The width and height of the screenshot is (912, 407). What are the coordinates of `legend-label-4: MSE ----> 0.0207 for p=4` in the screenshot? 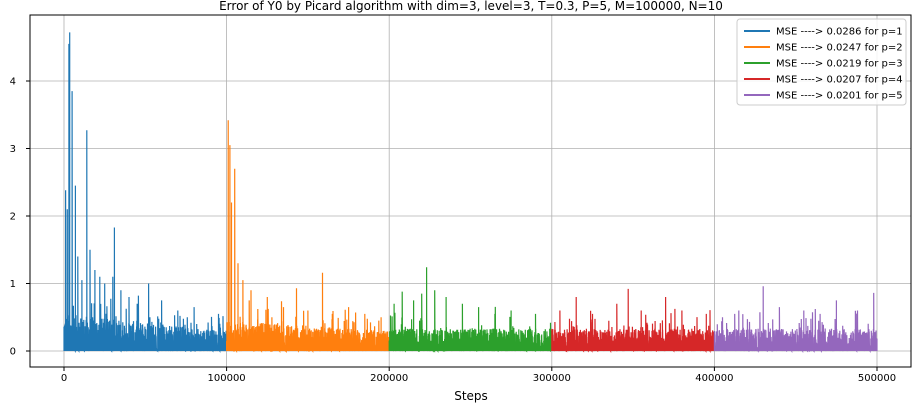 It's located at (839, 80).